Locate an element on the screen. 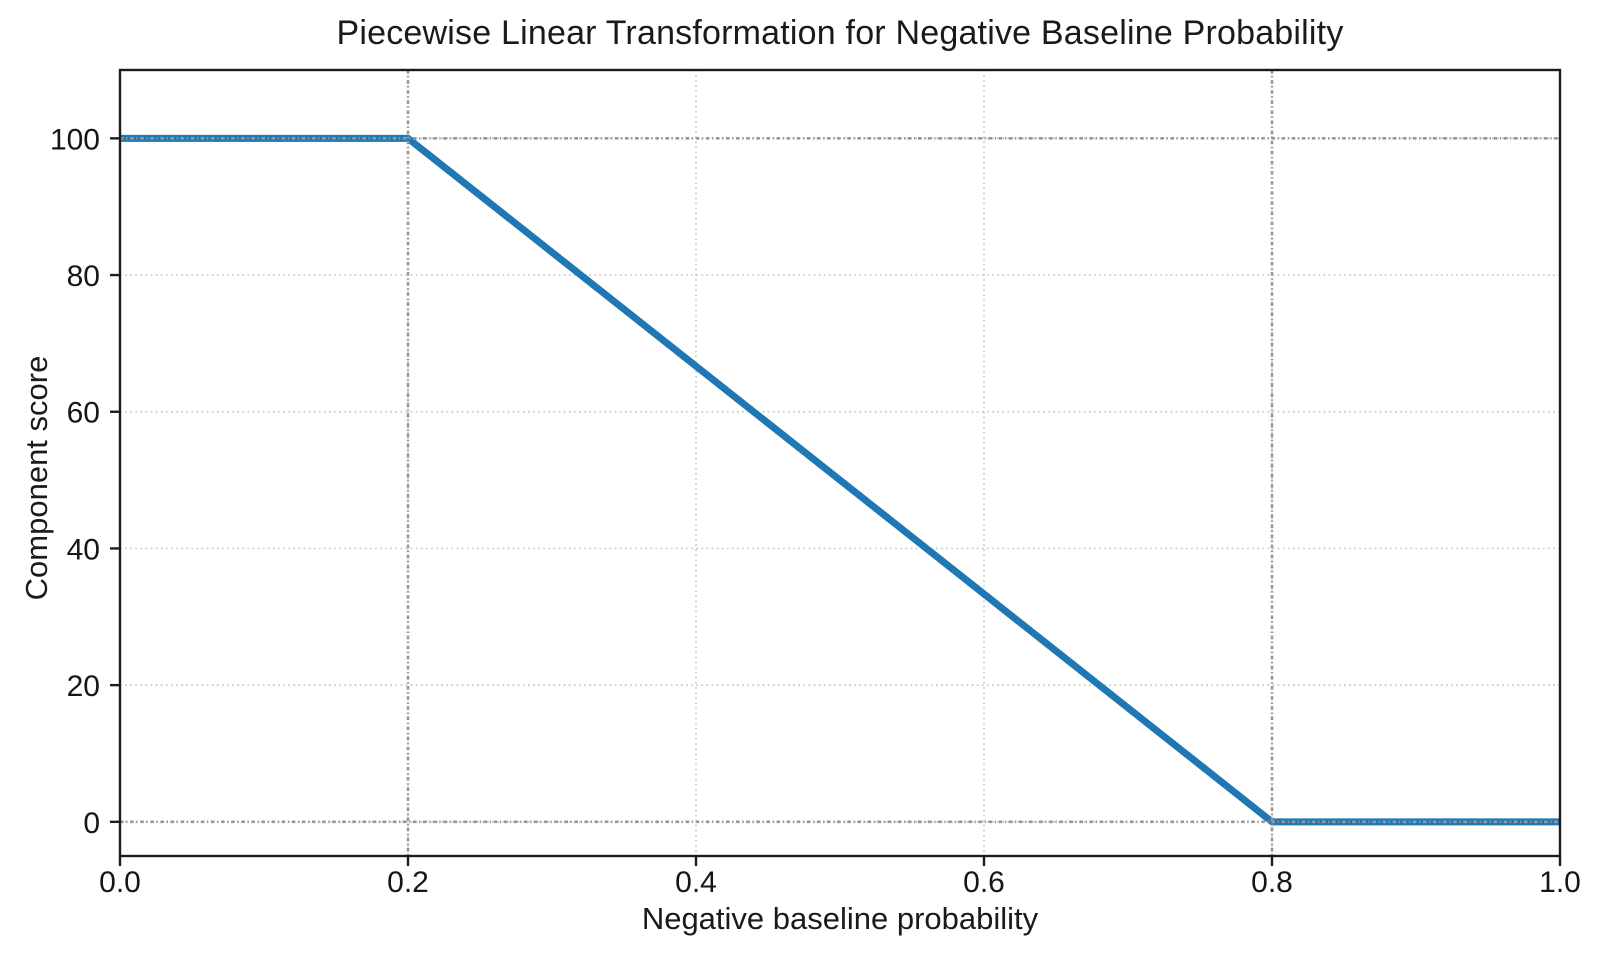 Image resolution: width=1600 pixels, height=960 pixels. y-tick-label: 40 is located at coordinates (83, 549).